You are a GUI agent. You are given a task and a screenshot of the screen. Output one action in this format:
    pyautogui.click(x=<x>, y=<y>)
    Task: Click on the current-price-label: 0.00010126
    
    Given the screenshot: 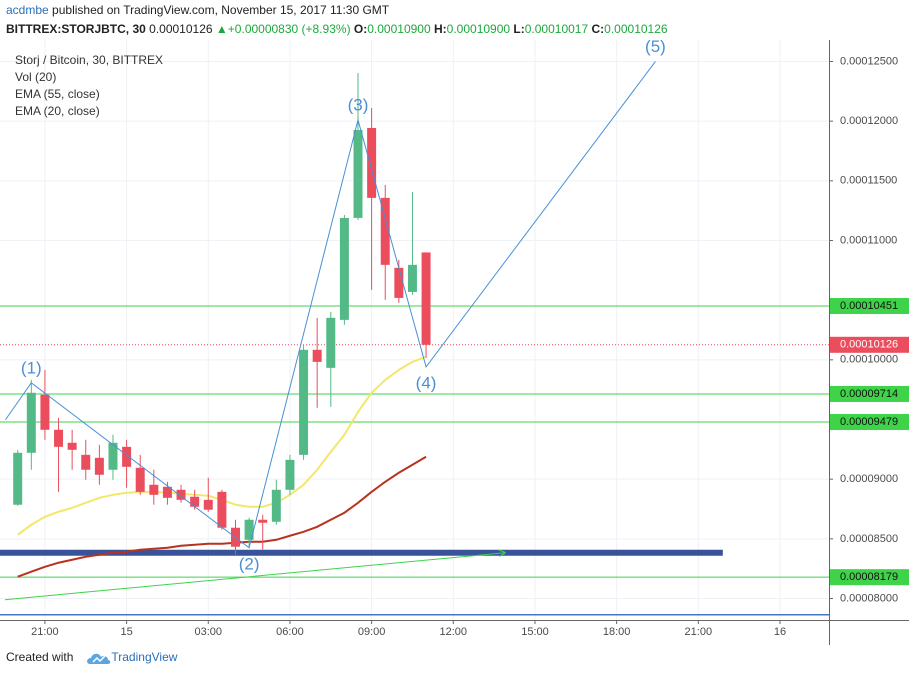 What is the action you would take?
    pyautogui.click(x=869, y=345)
    